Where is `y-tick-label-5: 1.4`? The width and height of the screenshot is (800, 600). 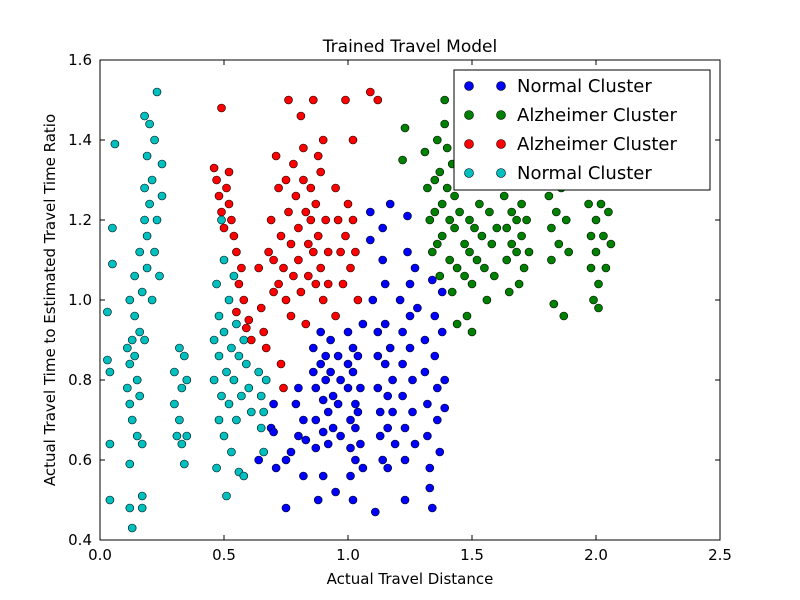
y-tick-label-5: 1.4 is located at coordinates (80, 140).